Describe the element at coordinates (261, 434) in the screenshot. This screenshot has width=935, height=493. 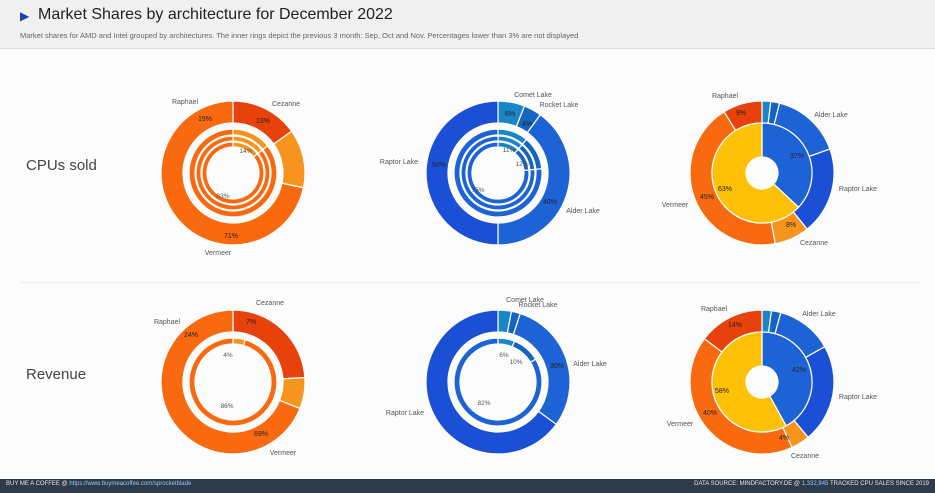
I see `data-label-vermeer: 69%` at that location.